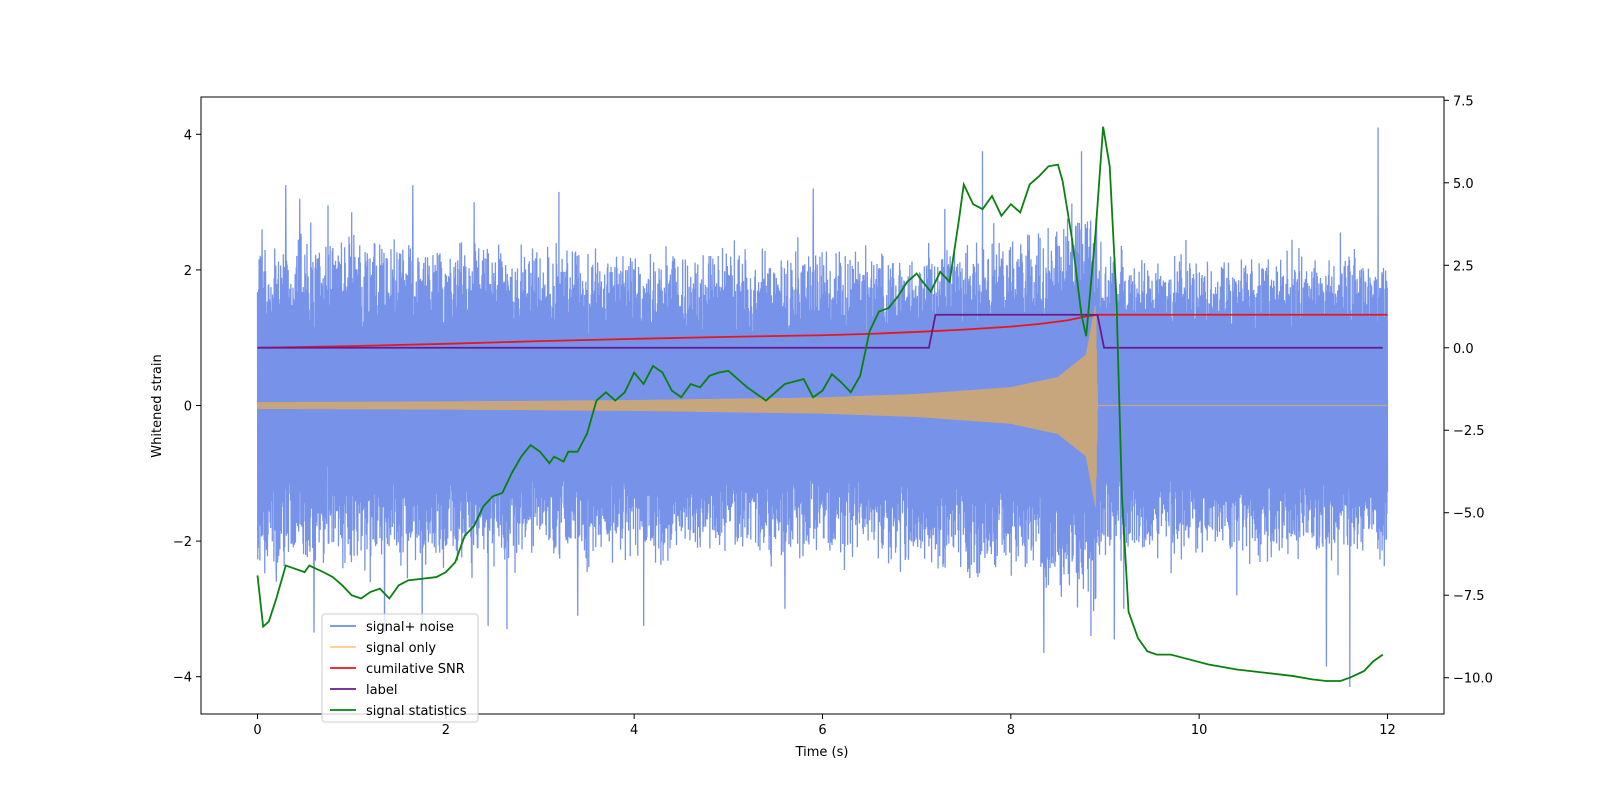 This screenshot has height=800, width=1600. I want to click on y2-tick-label: −2.5, so click(1469, 431).